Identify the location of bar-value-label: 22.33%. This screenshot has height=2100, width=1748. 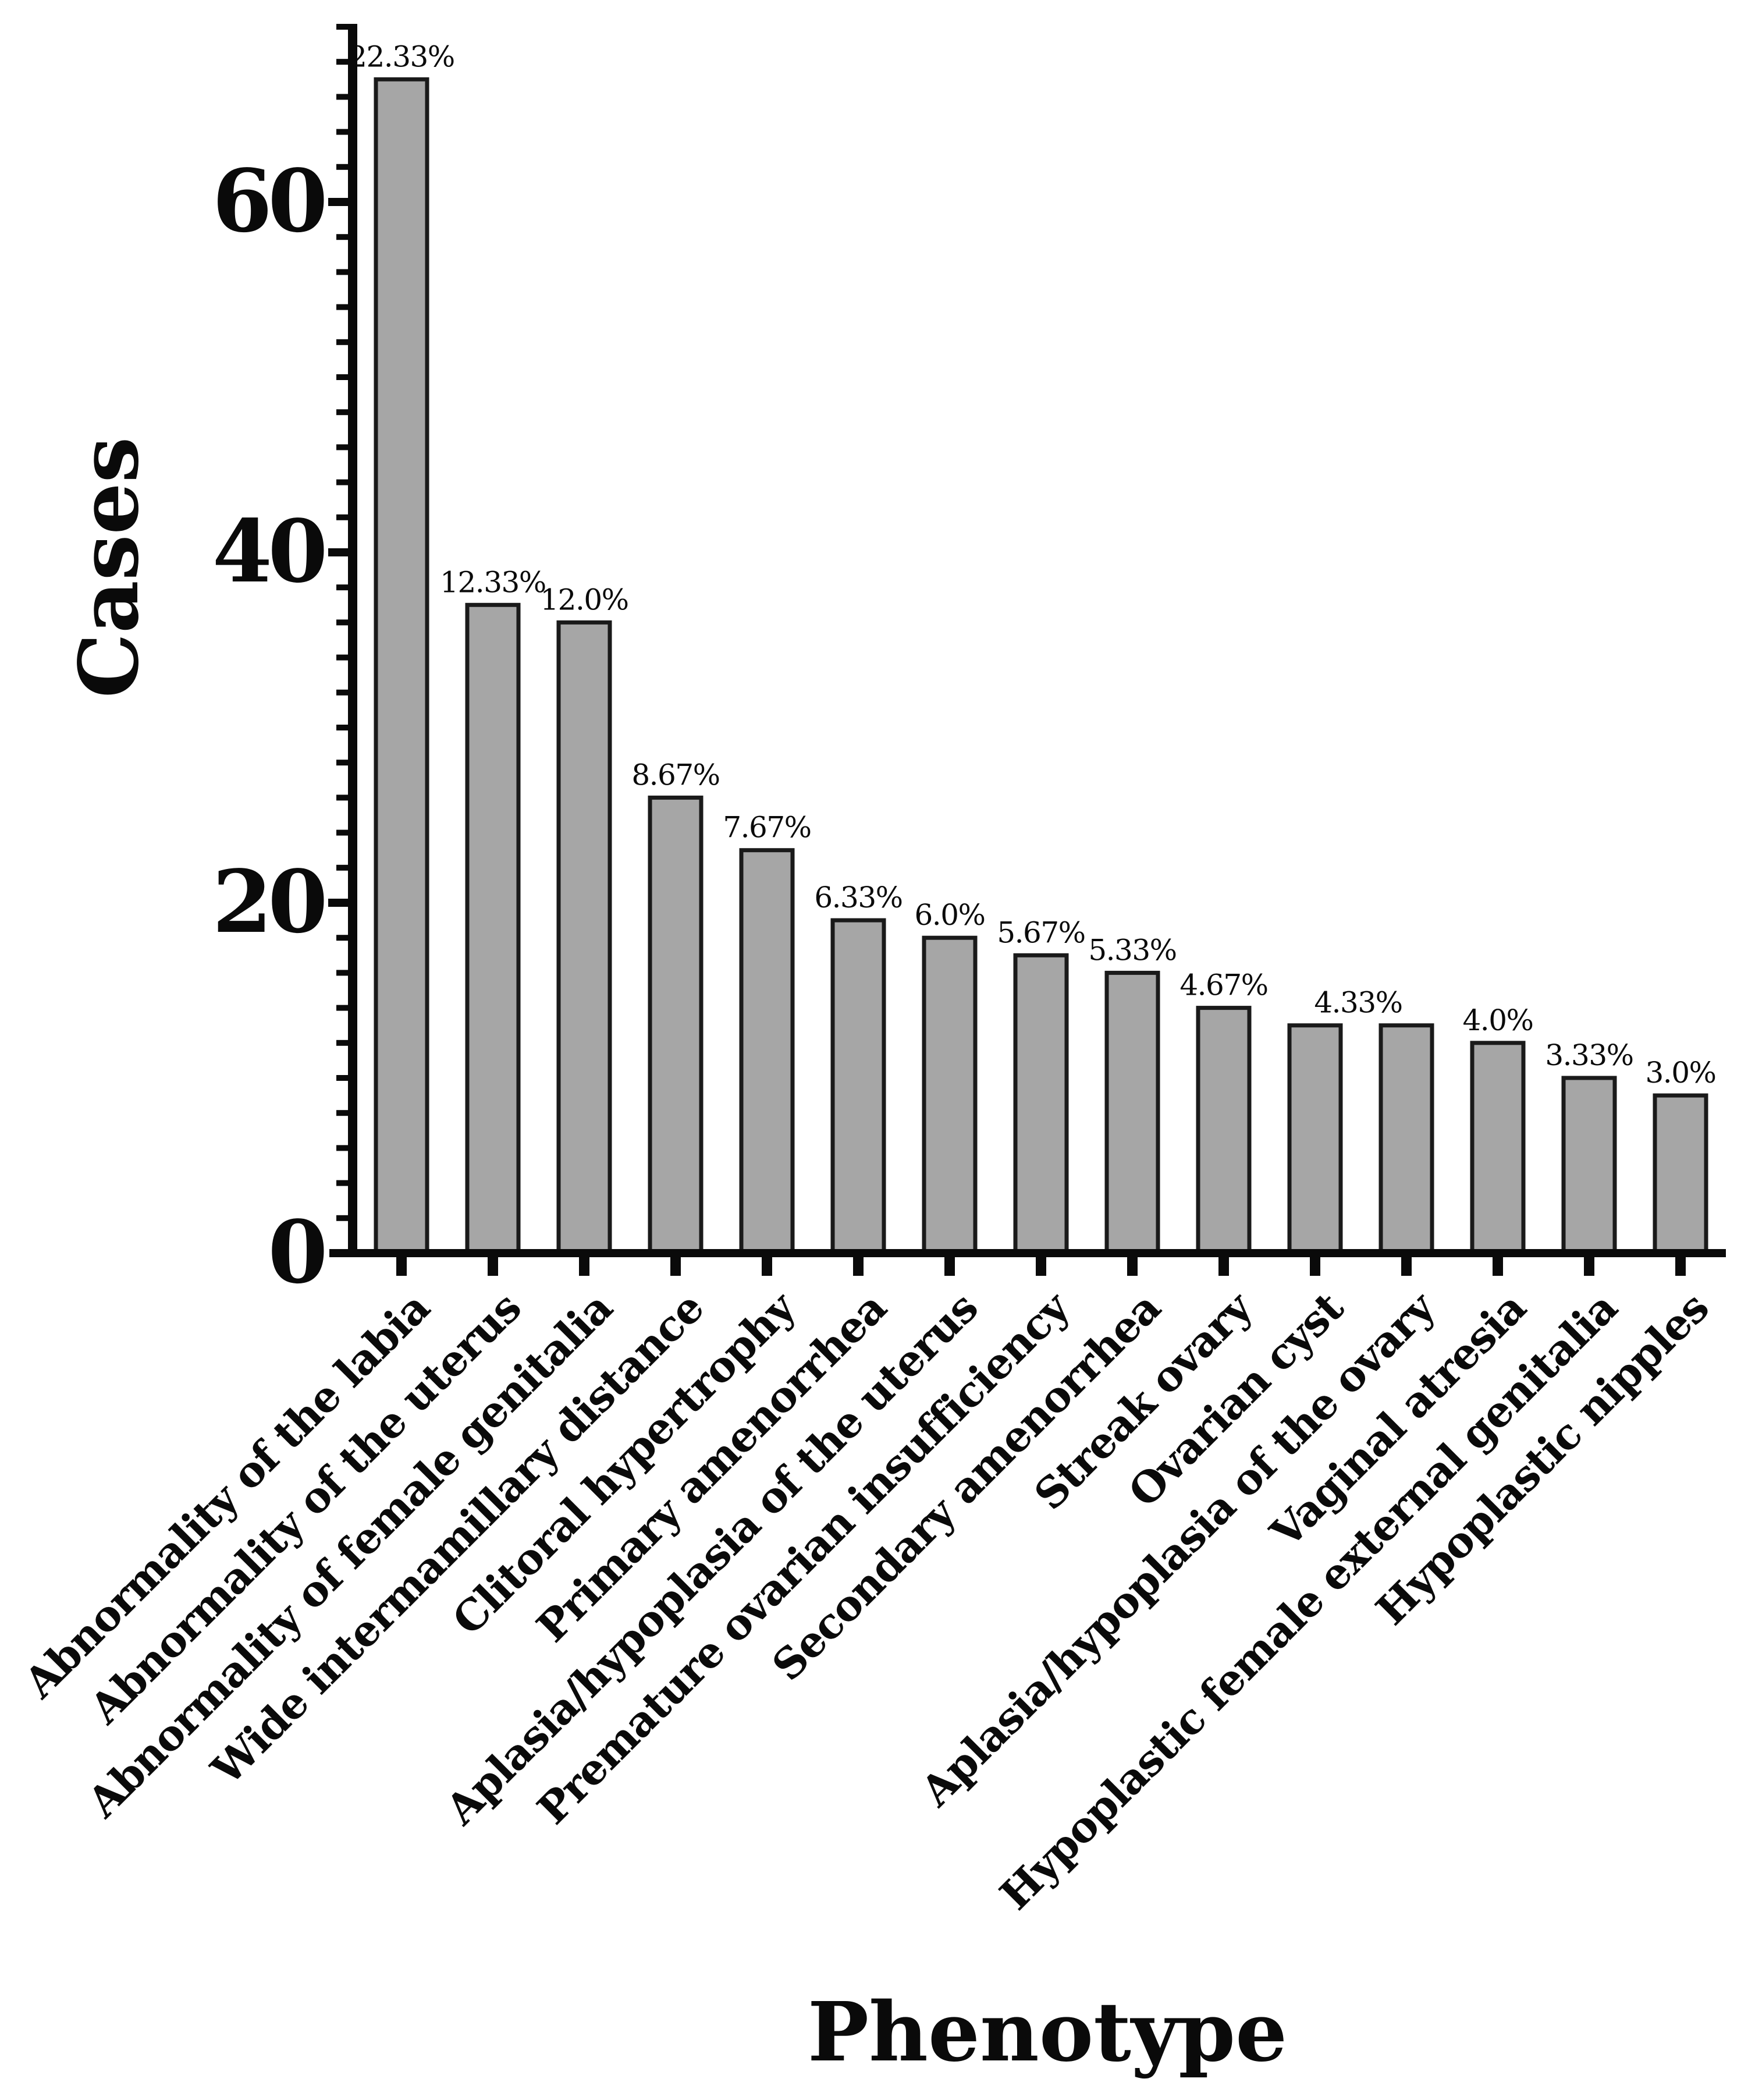
(401, 56).